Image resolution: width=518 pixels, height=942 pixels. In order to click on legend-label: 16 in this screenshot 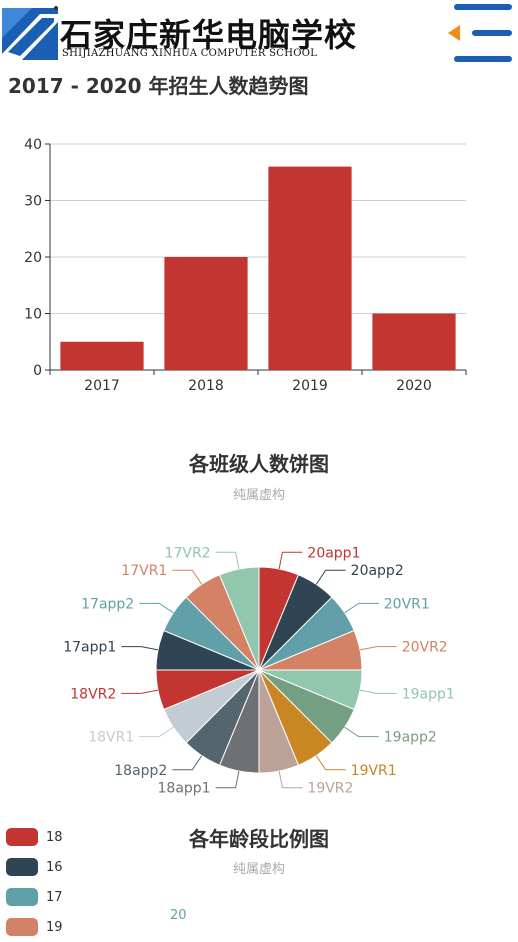, I will do `click(54, 867)`.